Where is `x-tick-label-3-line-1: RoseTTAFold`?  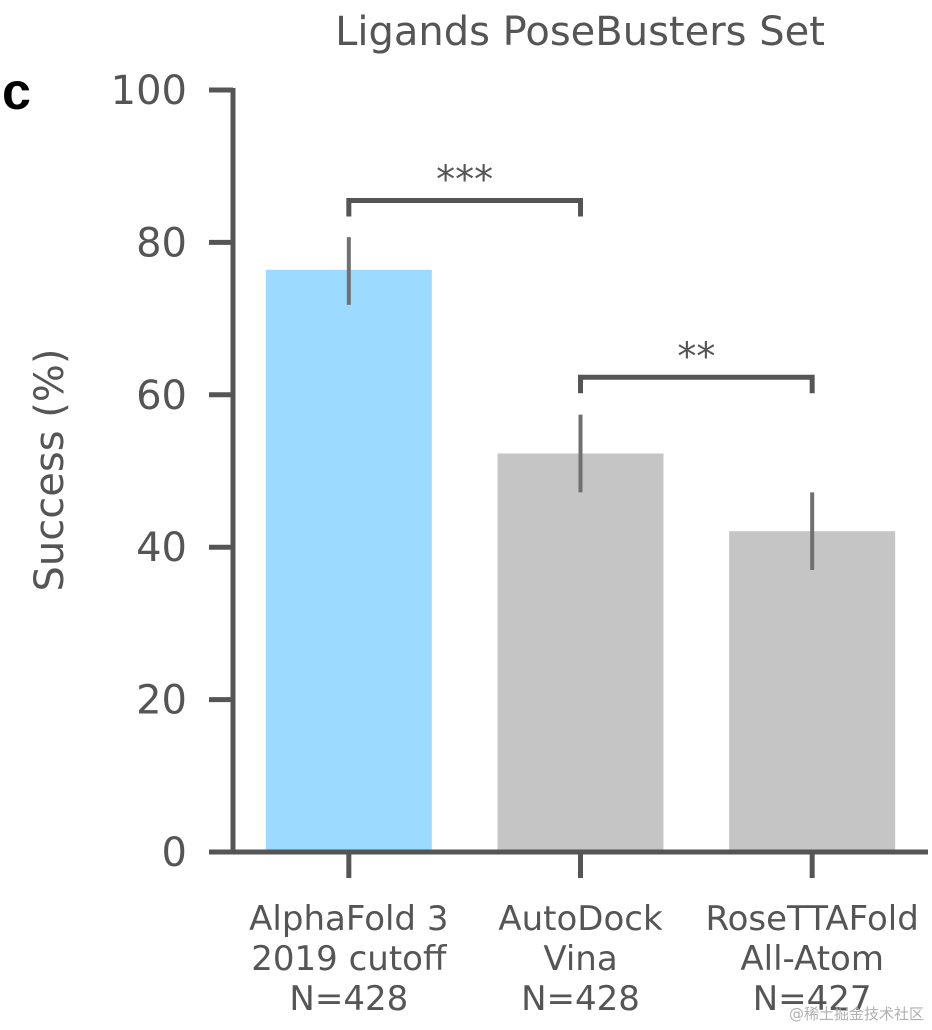 x-tick-label-3-line-1: RoseTTAFold is located at coordinates (812, 919).